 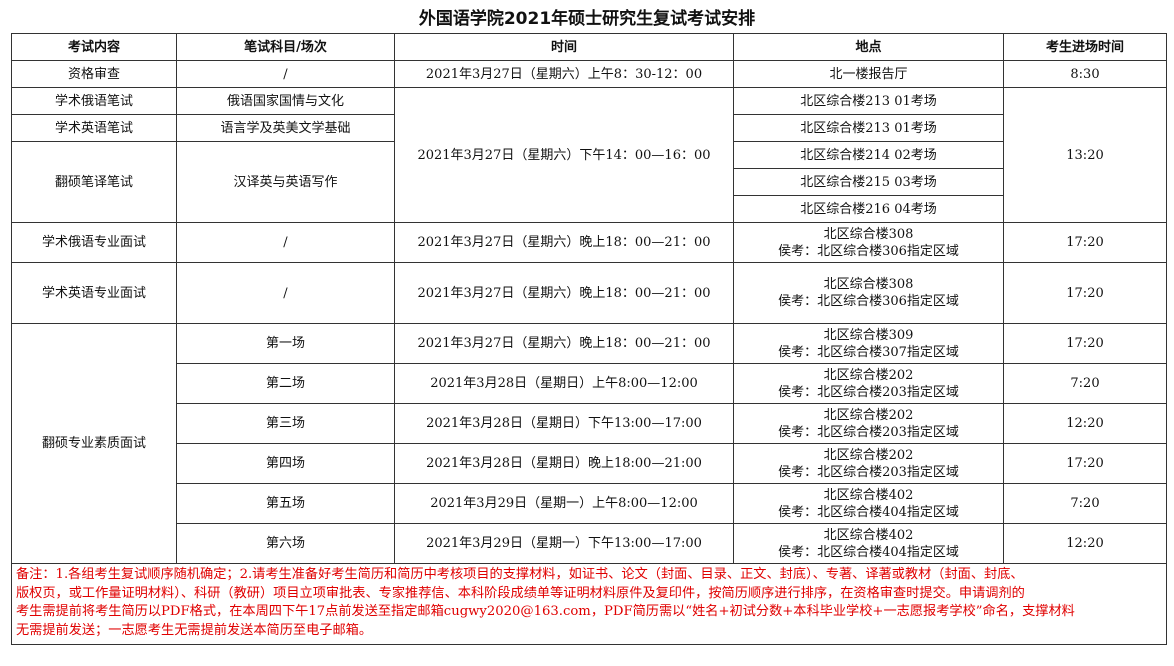 What do you see at coordinates (285, 383) in the screenshot?
I see `cell: 第二场` at bounding box center [285, 383].